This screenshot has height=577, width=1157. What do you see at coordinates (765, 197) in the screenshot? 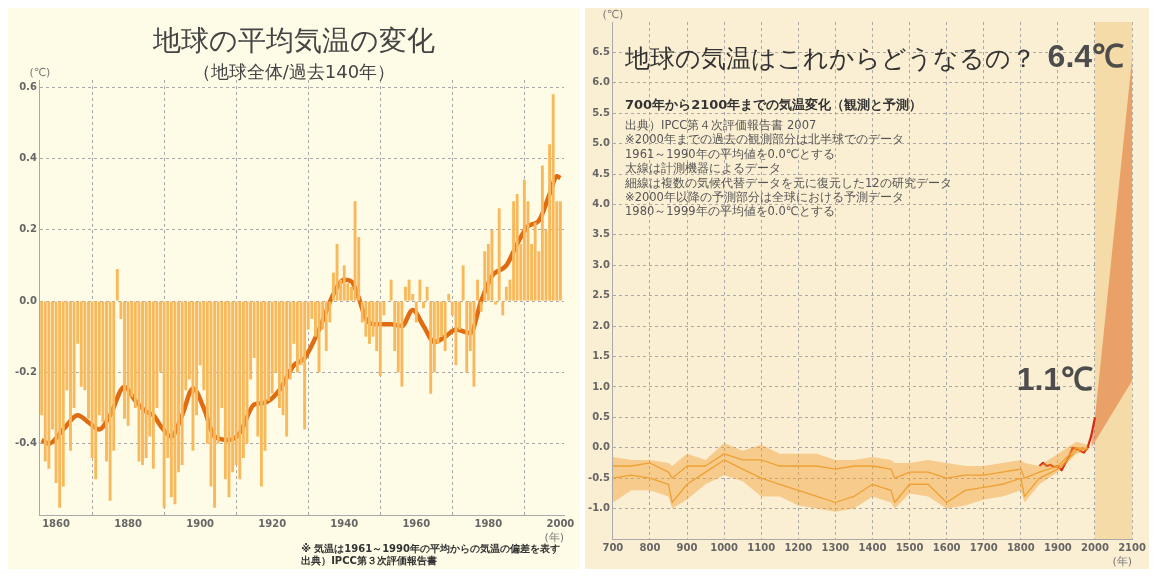
I see `annotation: ※2000年以降の予測部分は全球における予測データ` at bounding box center [765, 197].